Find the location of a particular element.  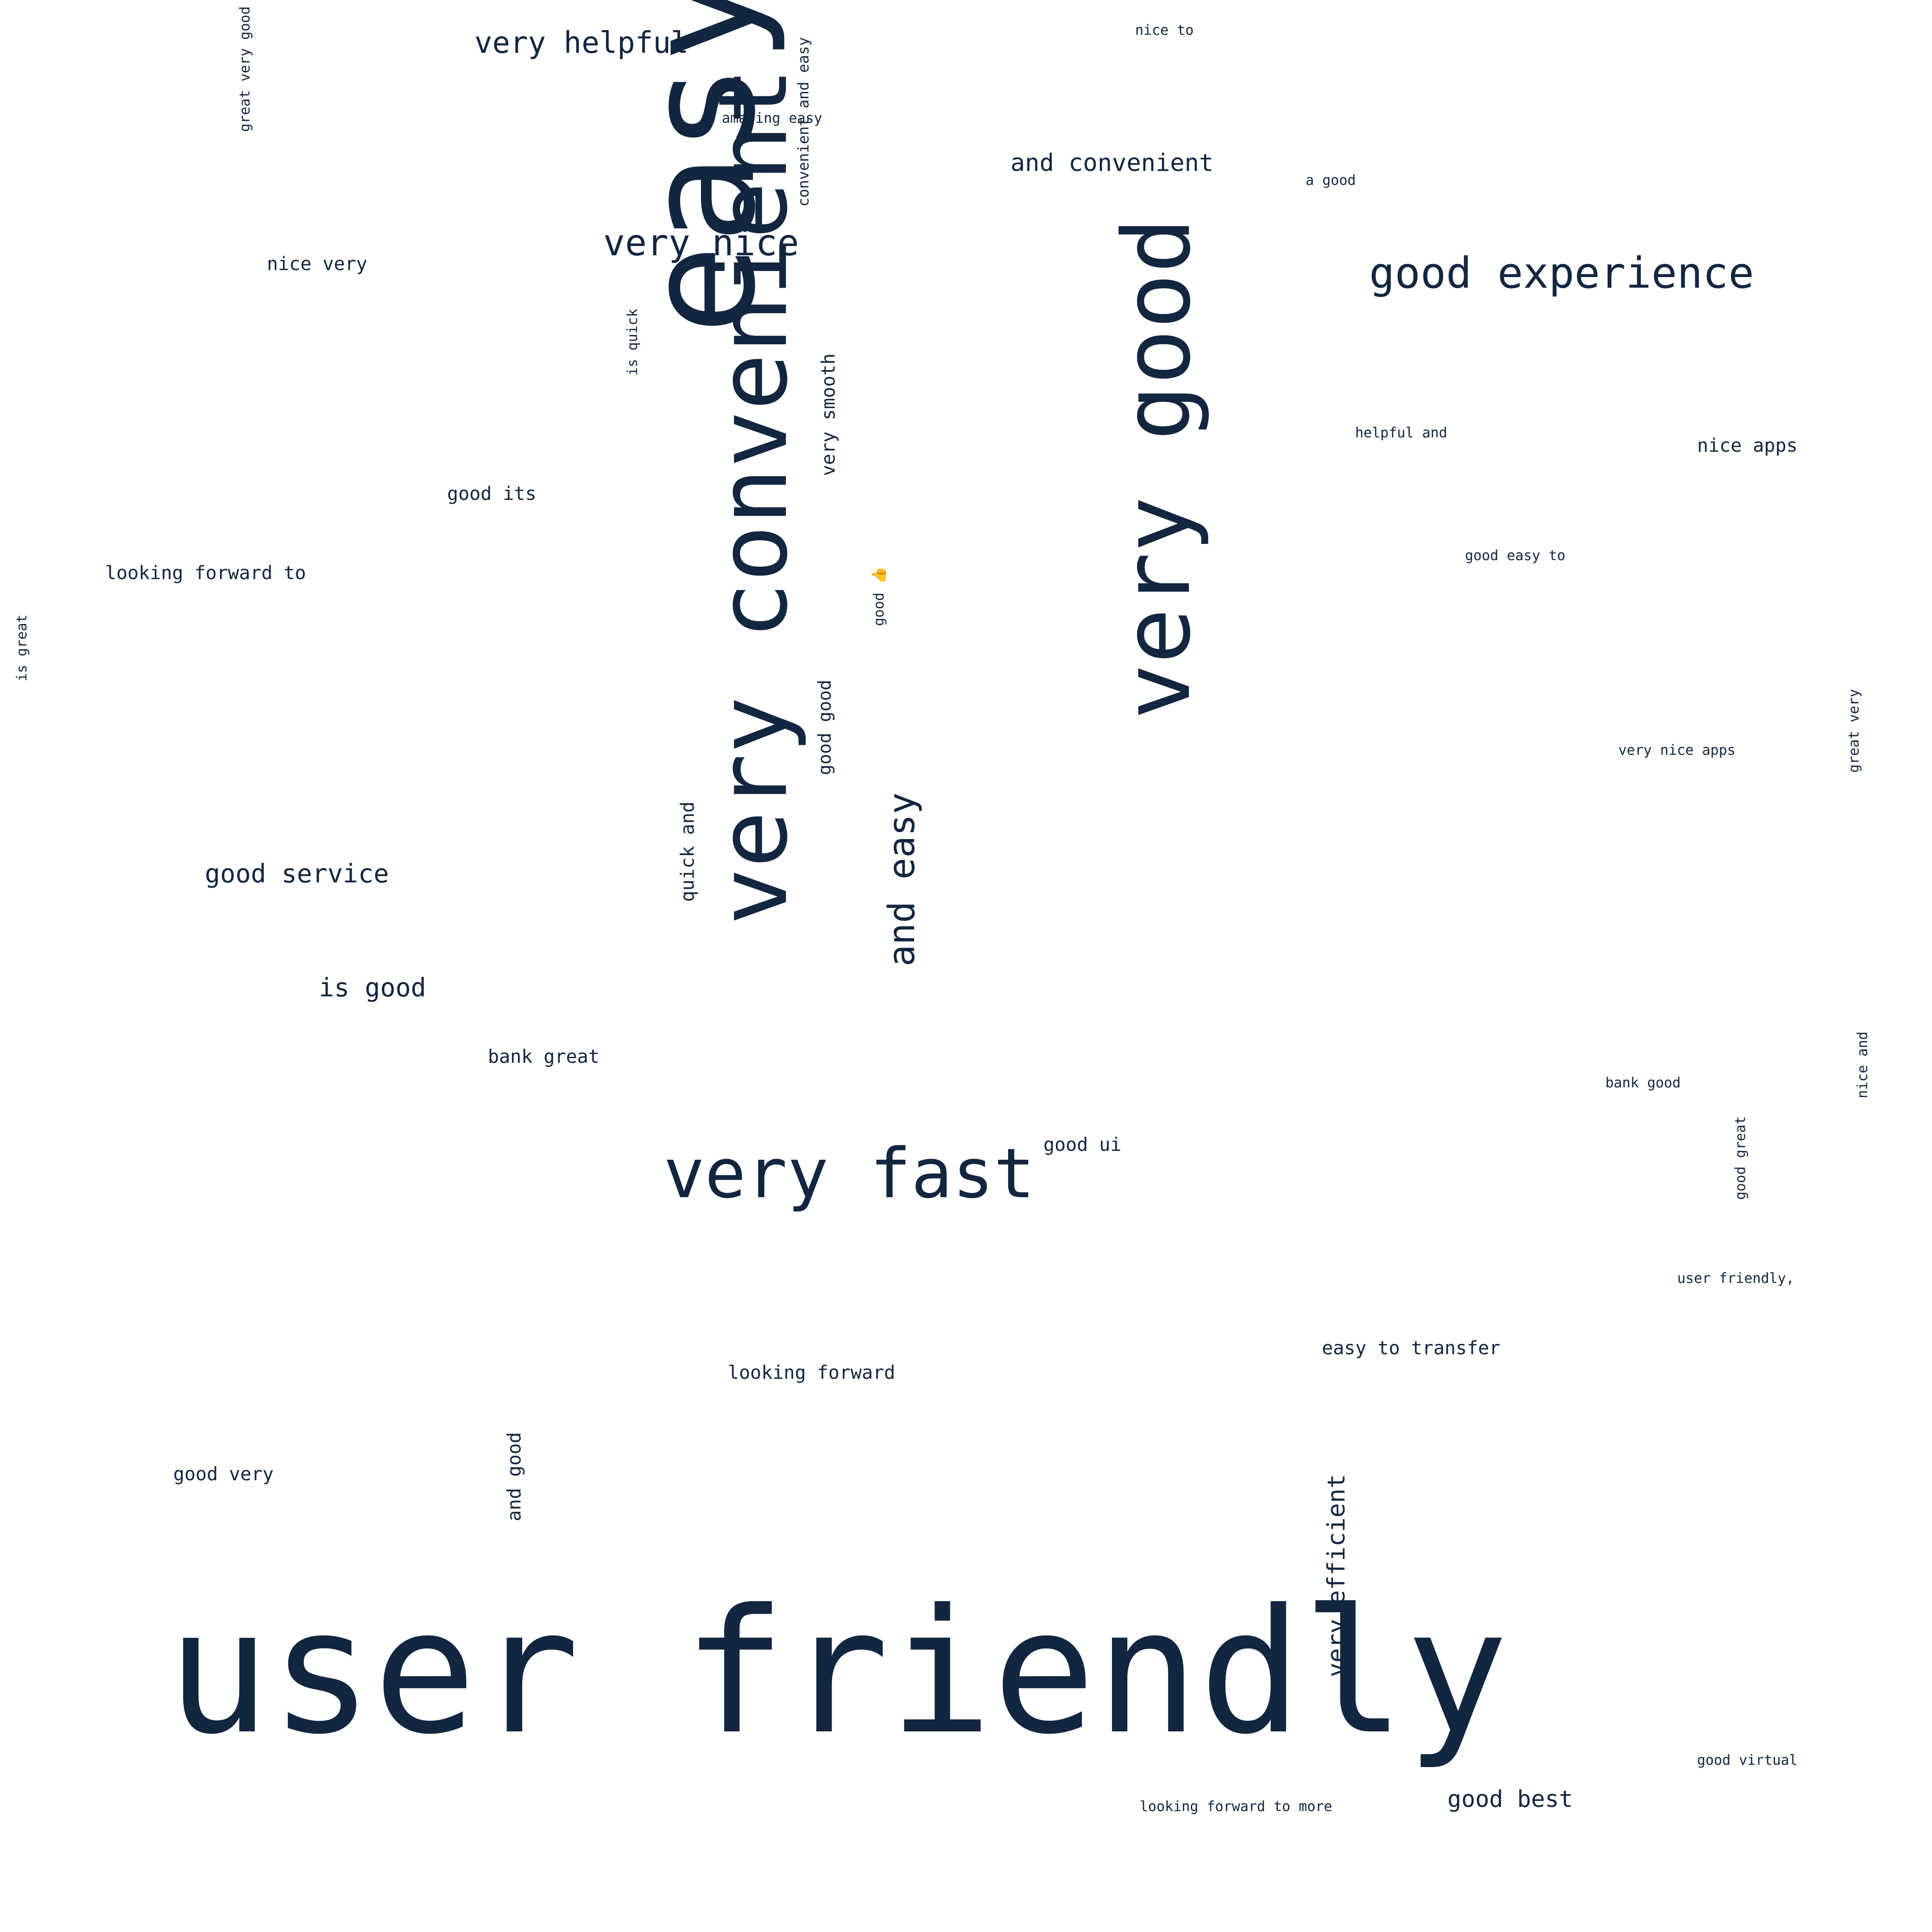

word-nice-and: nice and is located at coordinates (1863, 1065).